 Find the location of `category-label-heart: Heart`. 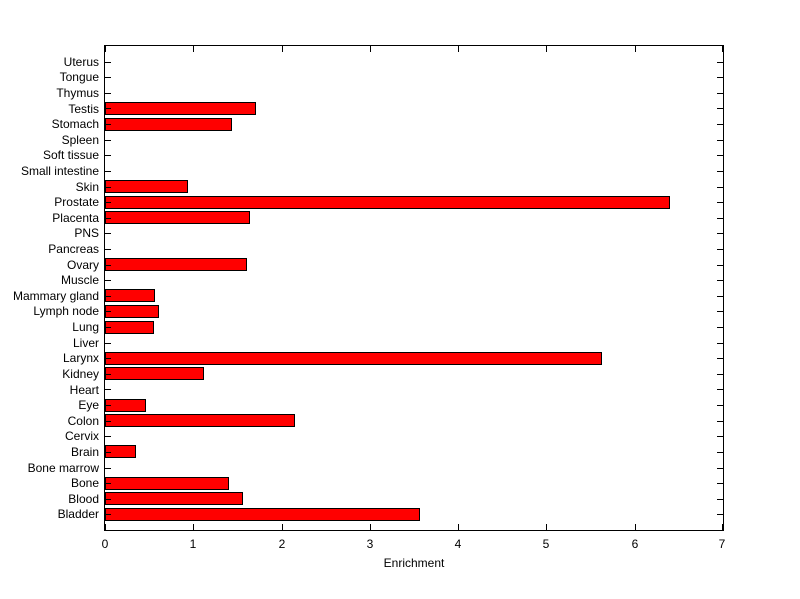

category-label-heart: Heart is located at coordinates (84, 389).